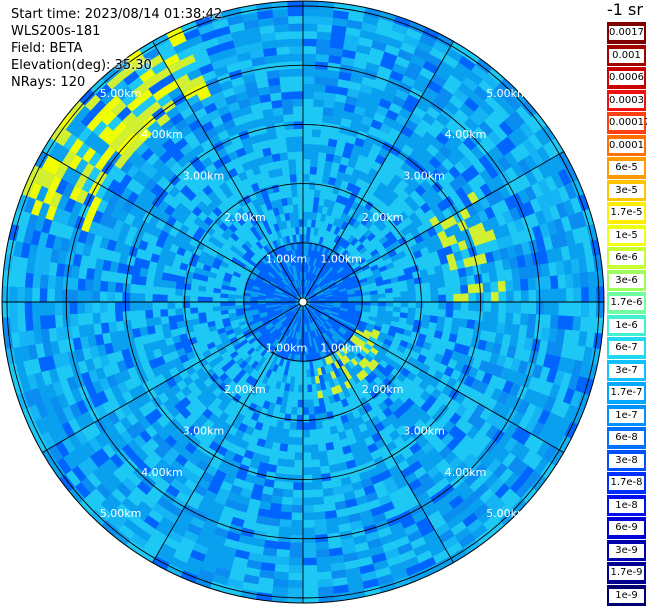  I want to click on colorbar-tick-label: 1e-6, so click(626, 325).